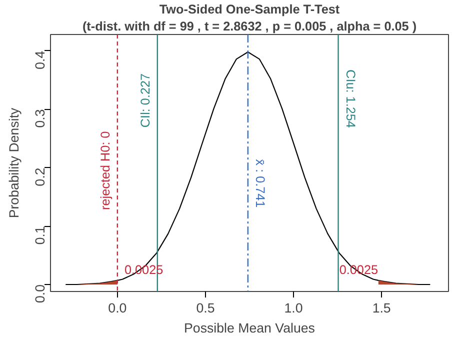  I want to click on x-tick-label: 1.5, so click(381, 308).